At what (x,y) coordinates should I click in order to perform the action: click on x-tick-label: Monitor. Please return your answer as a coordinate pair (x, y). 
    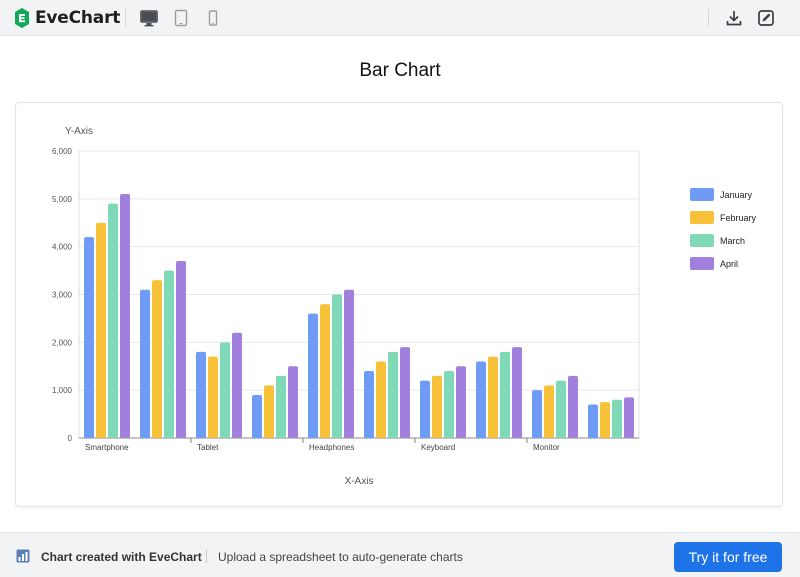
    Looking at the image, I should click on (546, 447).